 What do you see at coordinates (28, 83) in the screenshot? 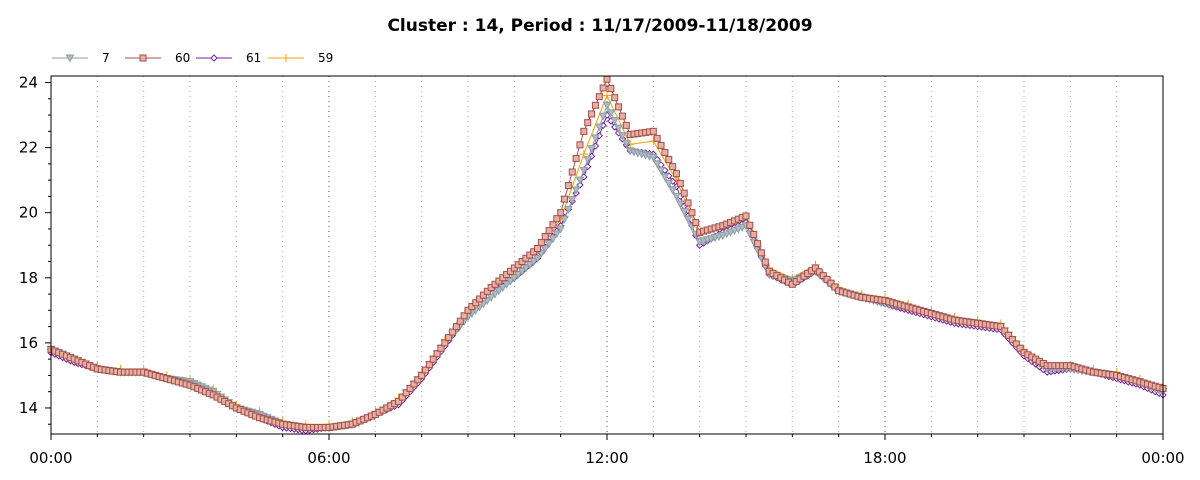
I see `y-tick-label: 24` at bounding box center [28, 83].